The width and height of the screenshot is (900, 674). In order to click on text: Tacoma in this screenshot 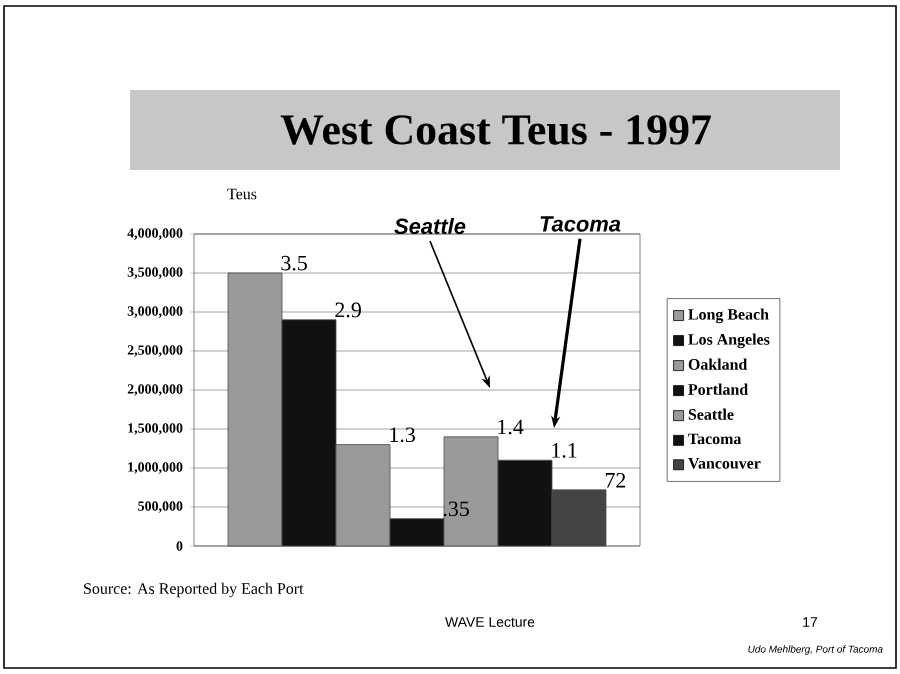, I will do `click(580, 224)`.